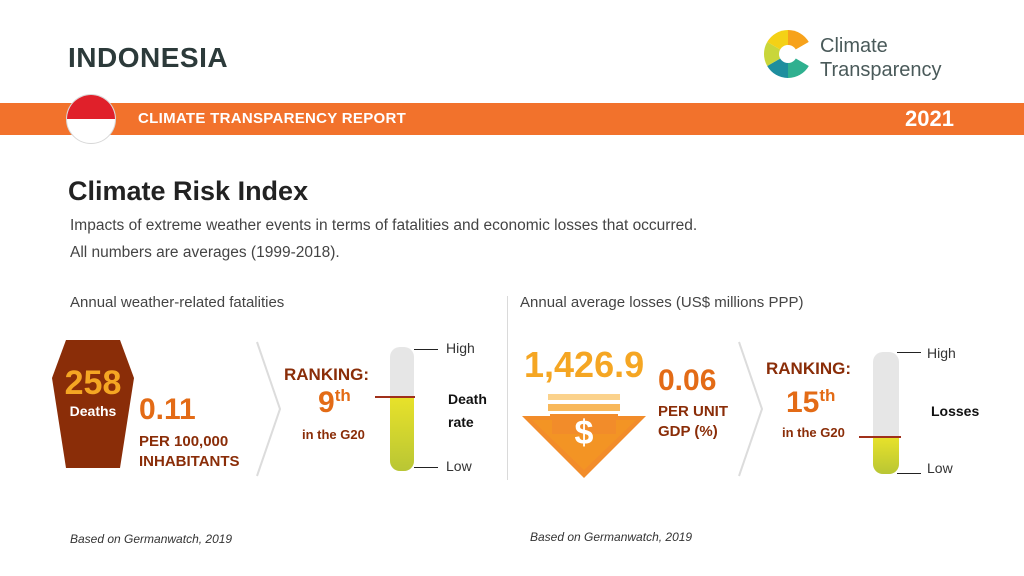 This screenshot has height=576, width=1024. I want to click on losses-scale-low-tick, so click(909, 473).